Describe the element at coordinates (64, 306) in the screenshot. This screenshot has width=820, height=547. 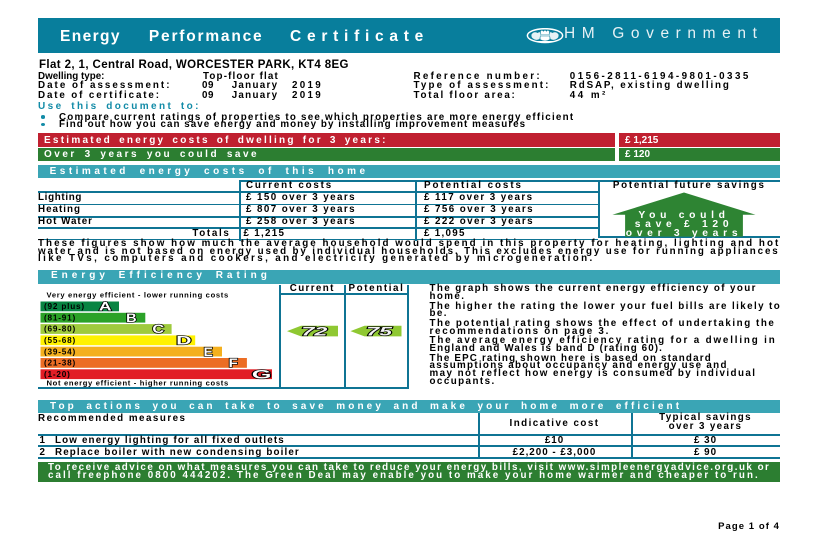
I see `svg-text: (92 plus)` at that location.